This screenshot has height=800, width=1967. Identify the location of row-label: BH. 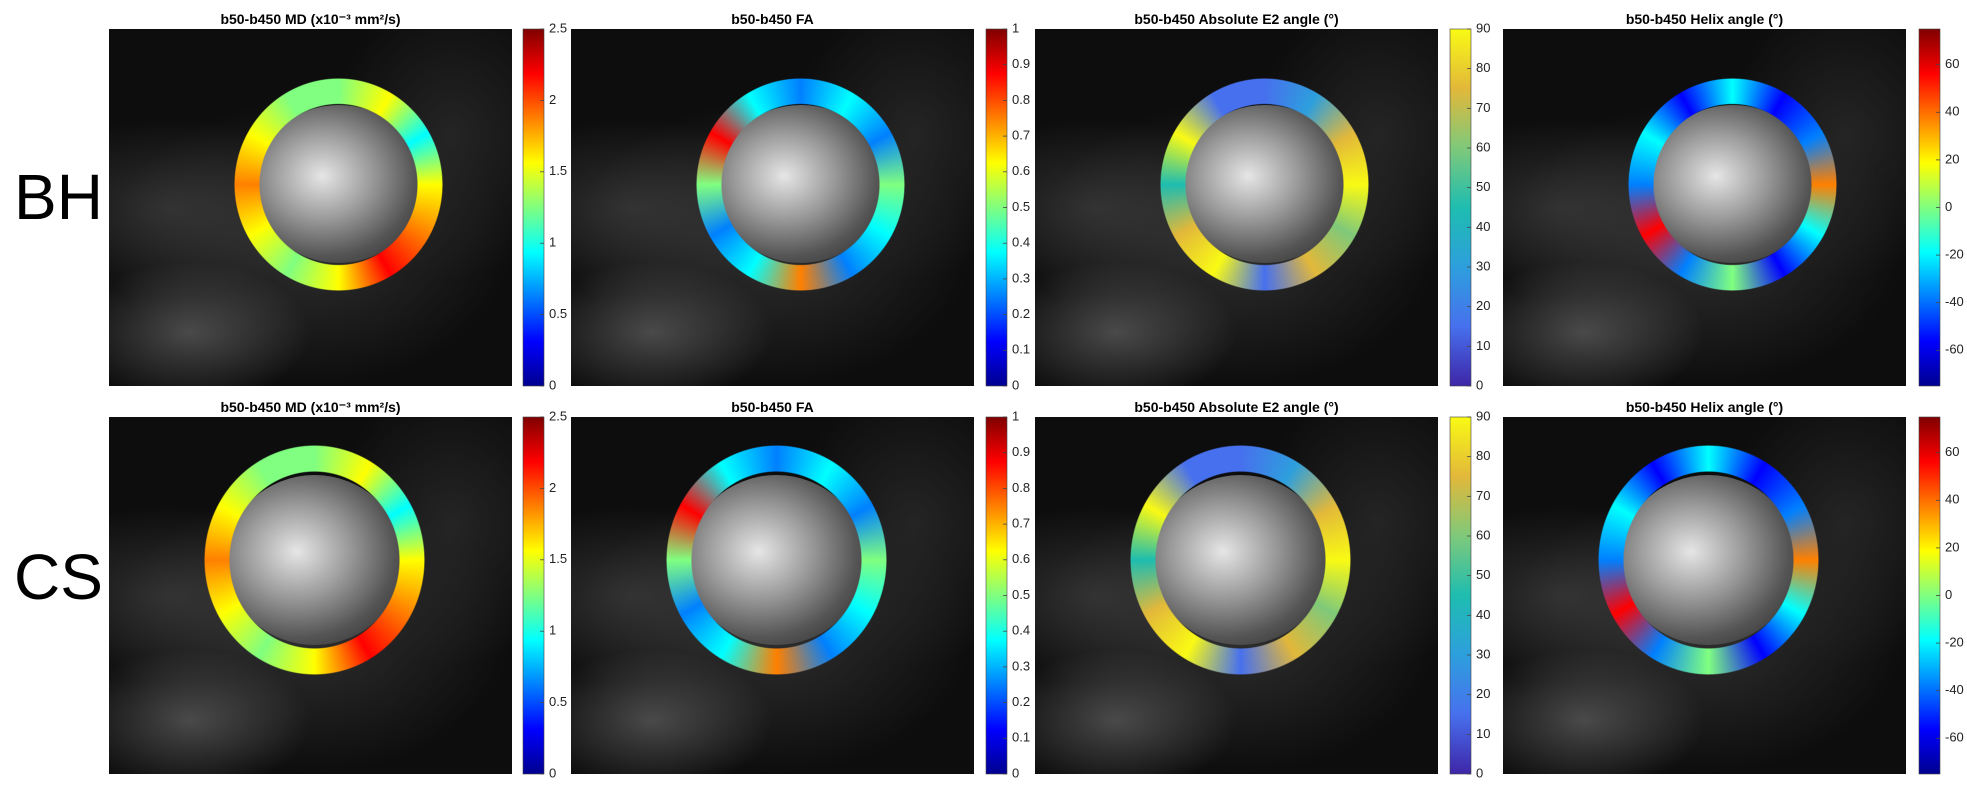
(58, 197).